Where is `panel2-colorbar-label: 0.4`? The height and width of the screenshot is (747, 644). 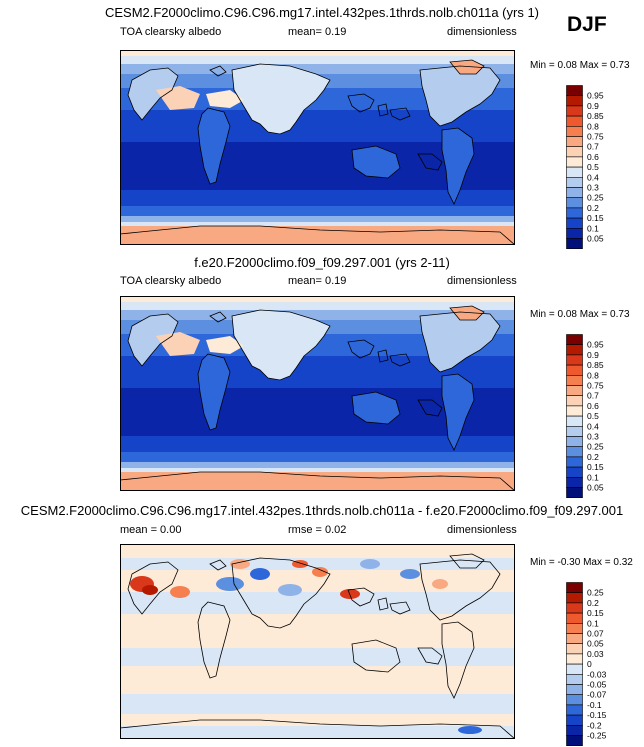 panel2-colorbar-label: 0.4 is located at coordinates (593, 426).